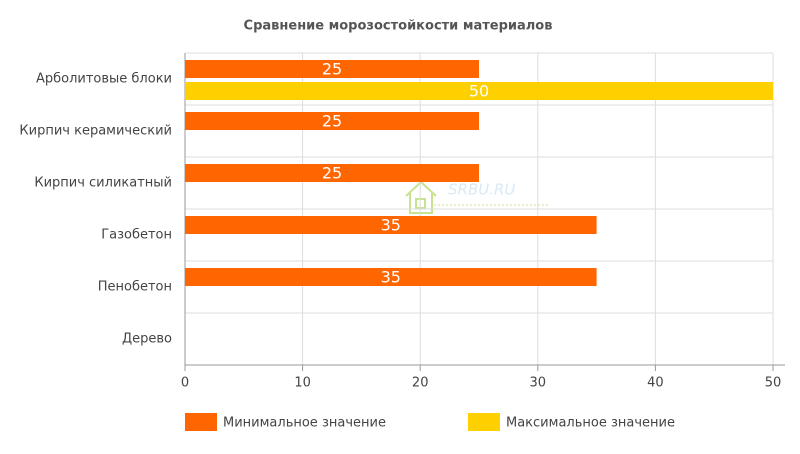  I want to click on y-tick-label: Кирпич силикатный, so click(103, 183).